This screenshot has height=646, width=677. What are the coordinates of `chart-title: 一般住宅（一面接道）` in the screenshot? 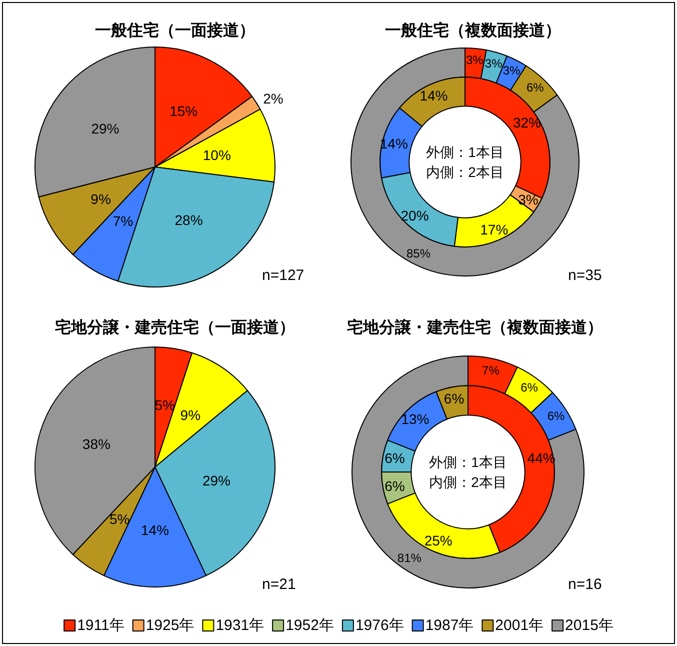 It's located at (175, 30).